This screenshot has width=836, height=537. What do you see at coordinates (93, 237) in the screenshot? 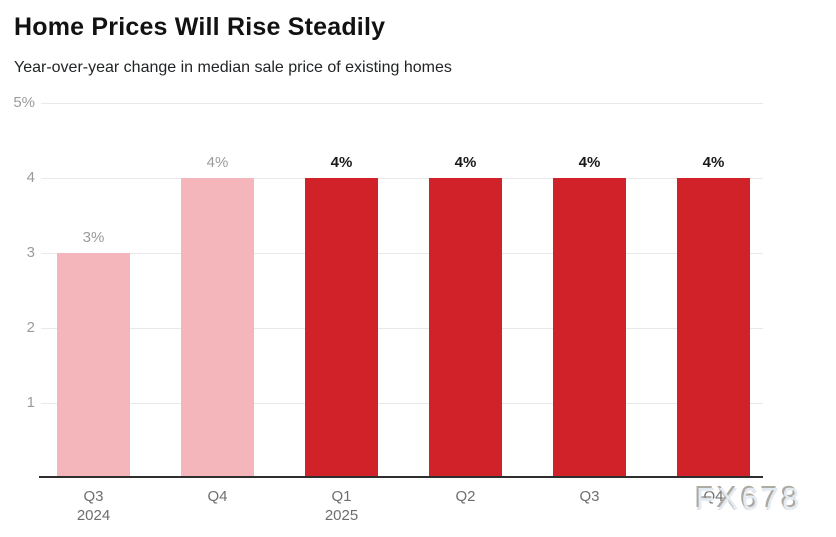
I see `bar-value-label: 3%` at bounding box center [93, 237].